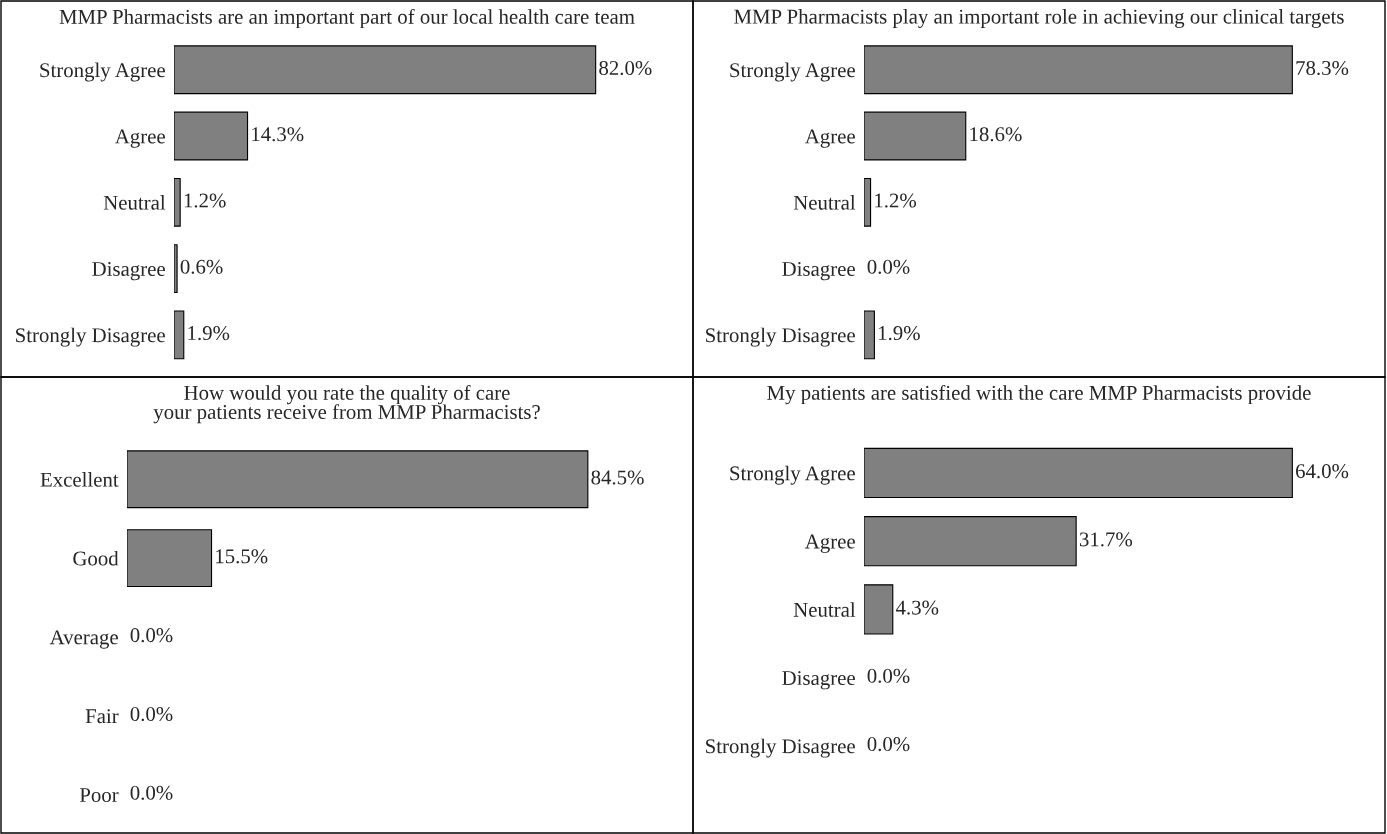 This screenshot has width=1387, height=834. What do you see at coordinates (99, 795) in the screenshot?
I see `y-tick-label: Poor` at bounding box center [99, 795].